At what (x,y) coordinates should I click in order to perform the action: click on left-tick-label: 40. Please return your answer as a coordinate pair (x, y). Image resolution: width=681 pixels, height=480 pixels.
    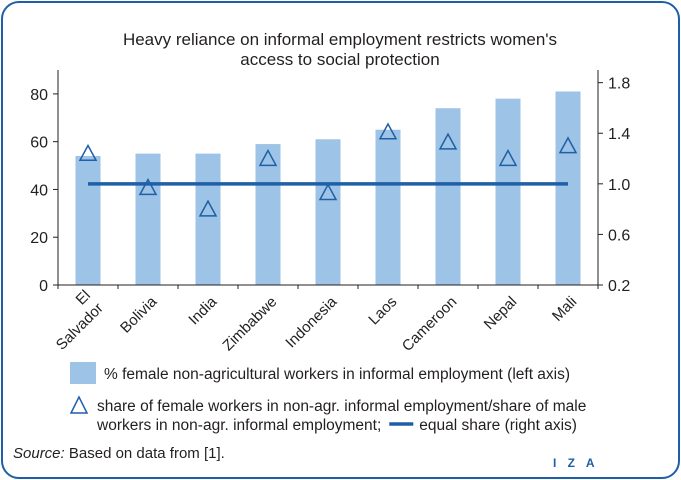
    Looking at the image, I should click on (39, 190).